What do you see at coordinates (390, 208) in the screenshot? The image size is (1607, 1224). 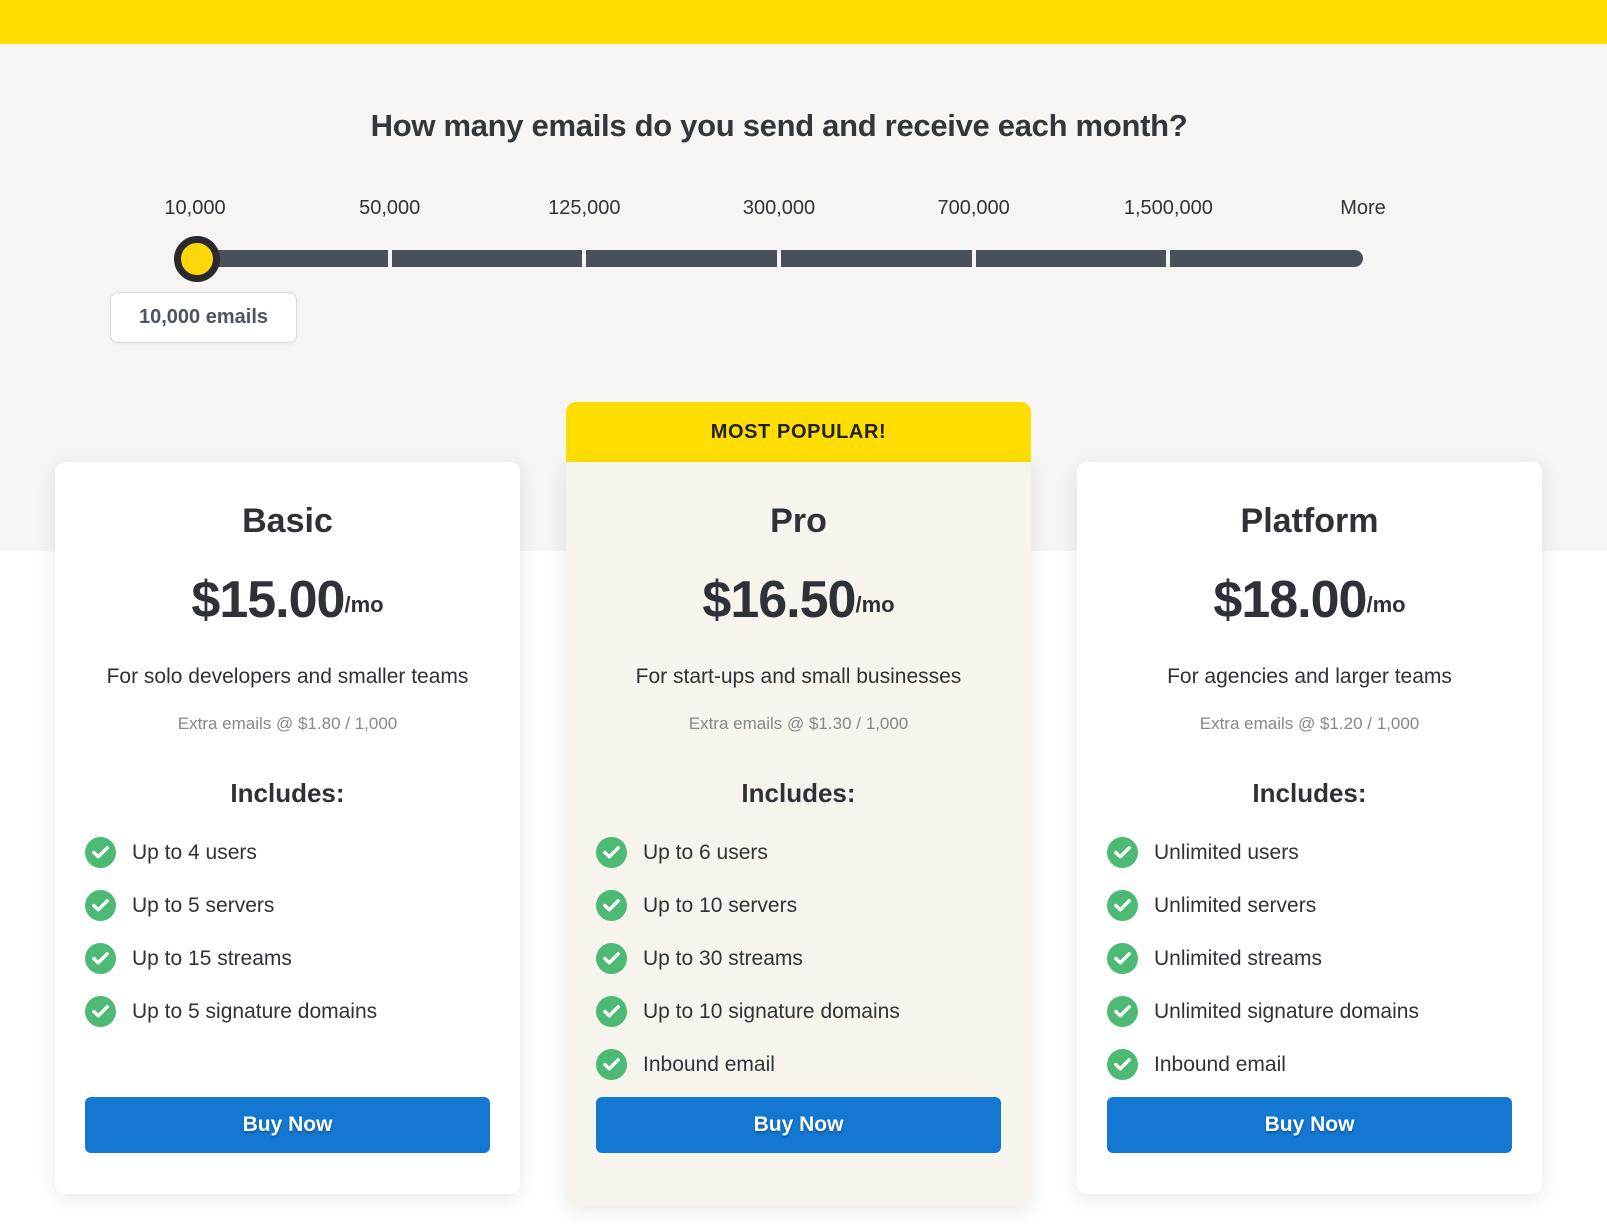 I see `slider-tick-label: 50,000` at bounding box center [390, 208].